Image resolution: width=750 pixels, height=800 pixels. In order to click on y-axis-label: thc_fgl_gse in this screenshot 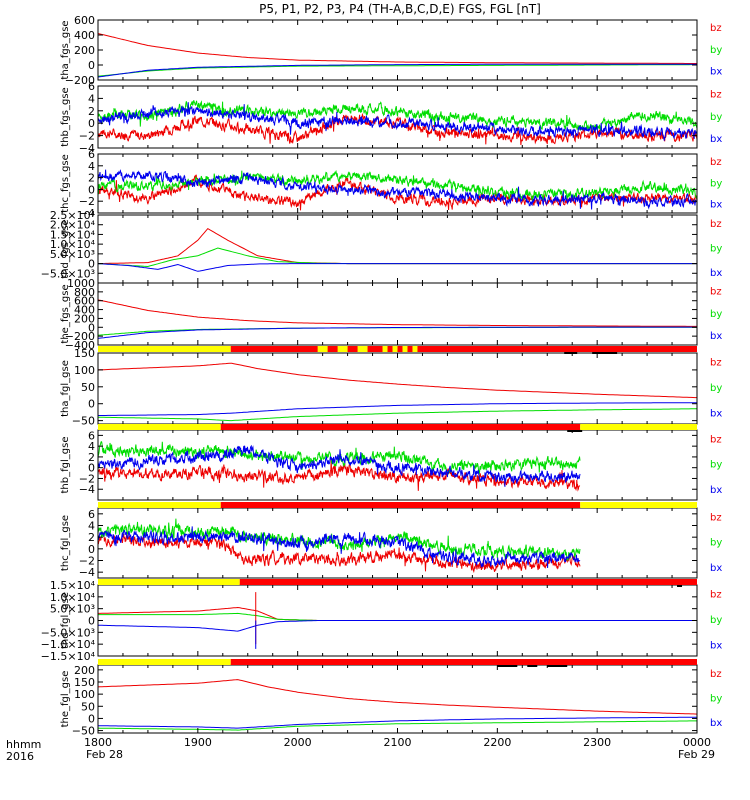, I will do `click(65, 543)`.